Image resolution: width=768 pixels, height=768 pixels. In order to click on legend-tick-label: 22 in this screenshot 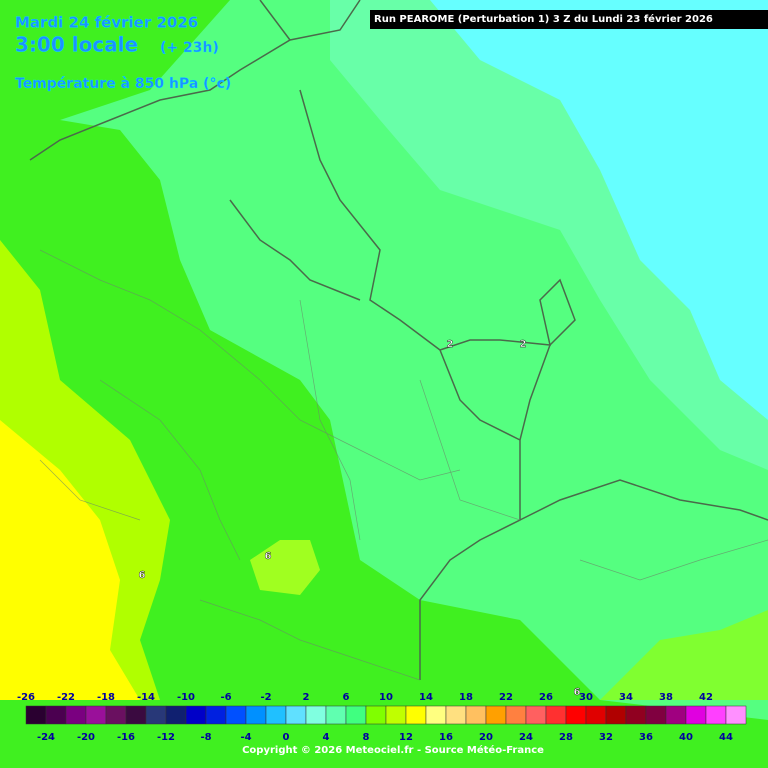, I will do `click(506, 697)`.